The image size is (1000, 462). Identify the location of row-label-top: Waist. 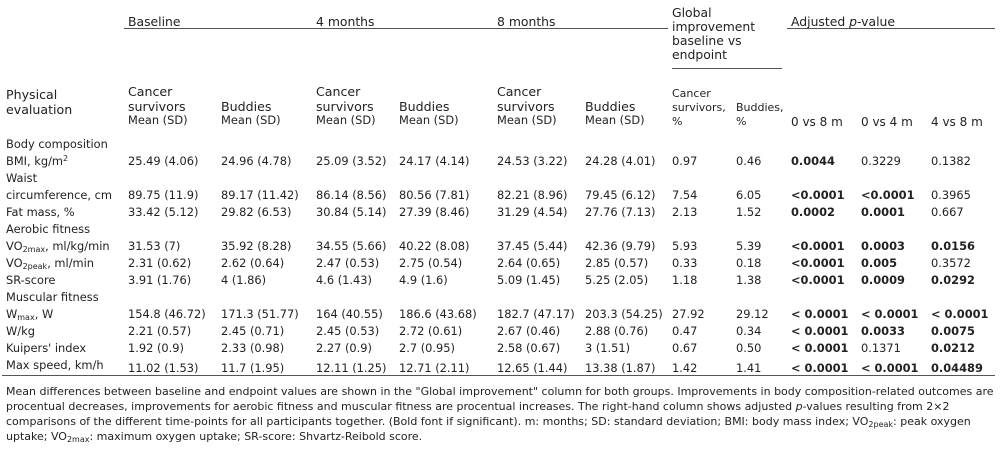
(22, 178).